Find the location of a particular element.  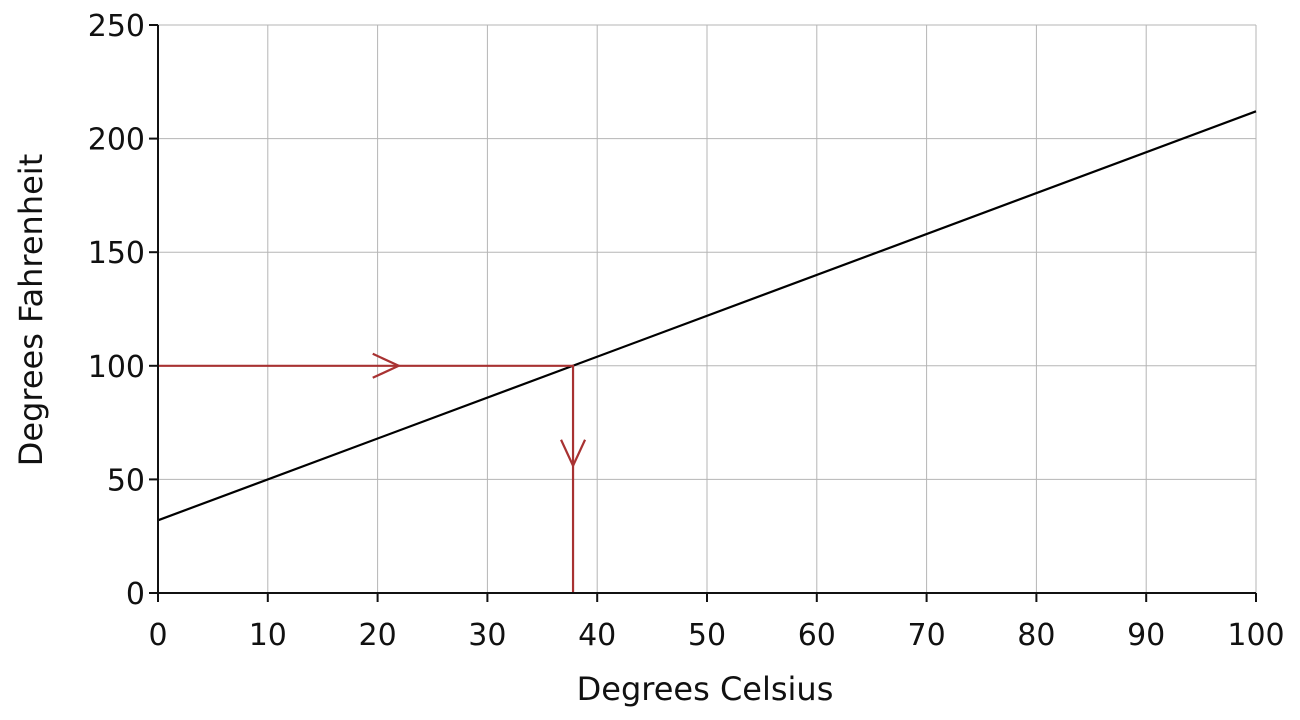

x-tick-label-100: 100 is located at coordinates (1255, 635).